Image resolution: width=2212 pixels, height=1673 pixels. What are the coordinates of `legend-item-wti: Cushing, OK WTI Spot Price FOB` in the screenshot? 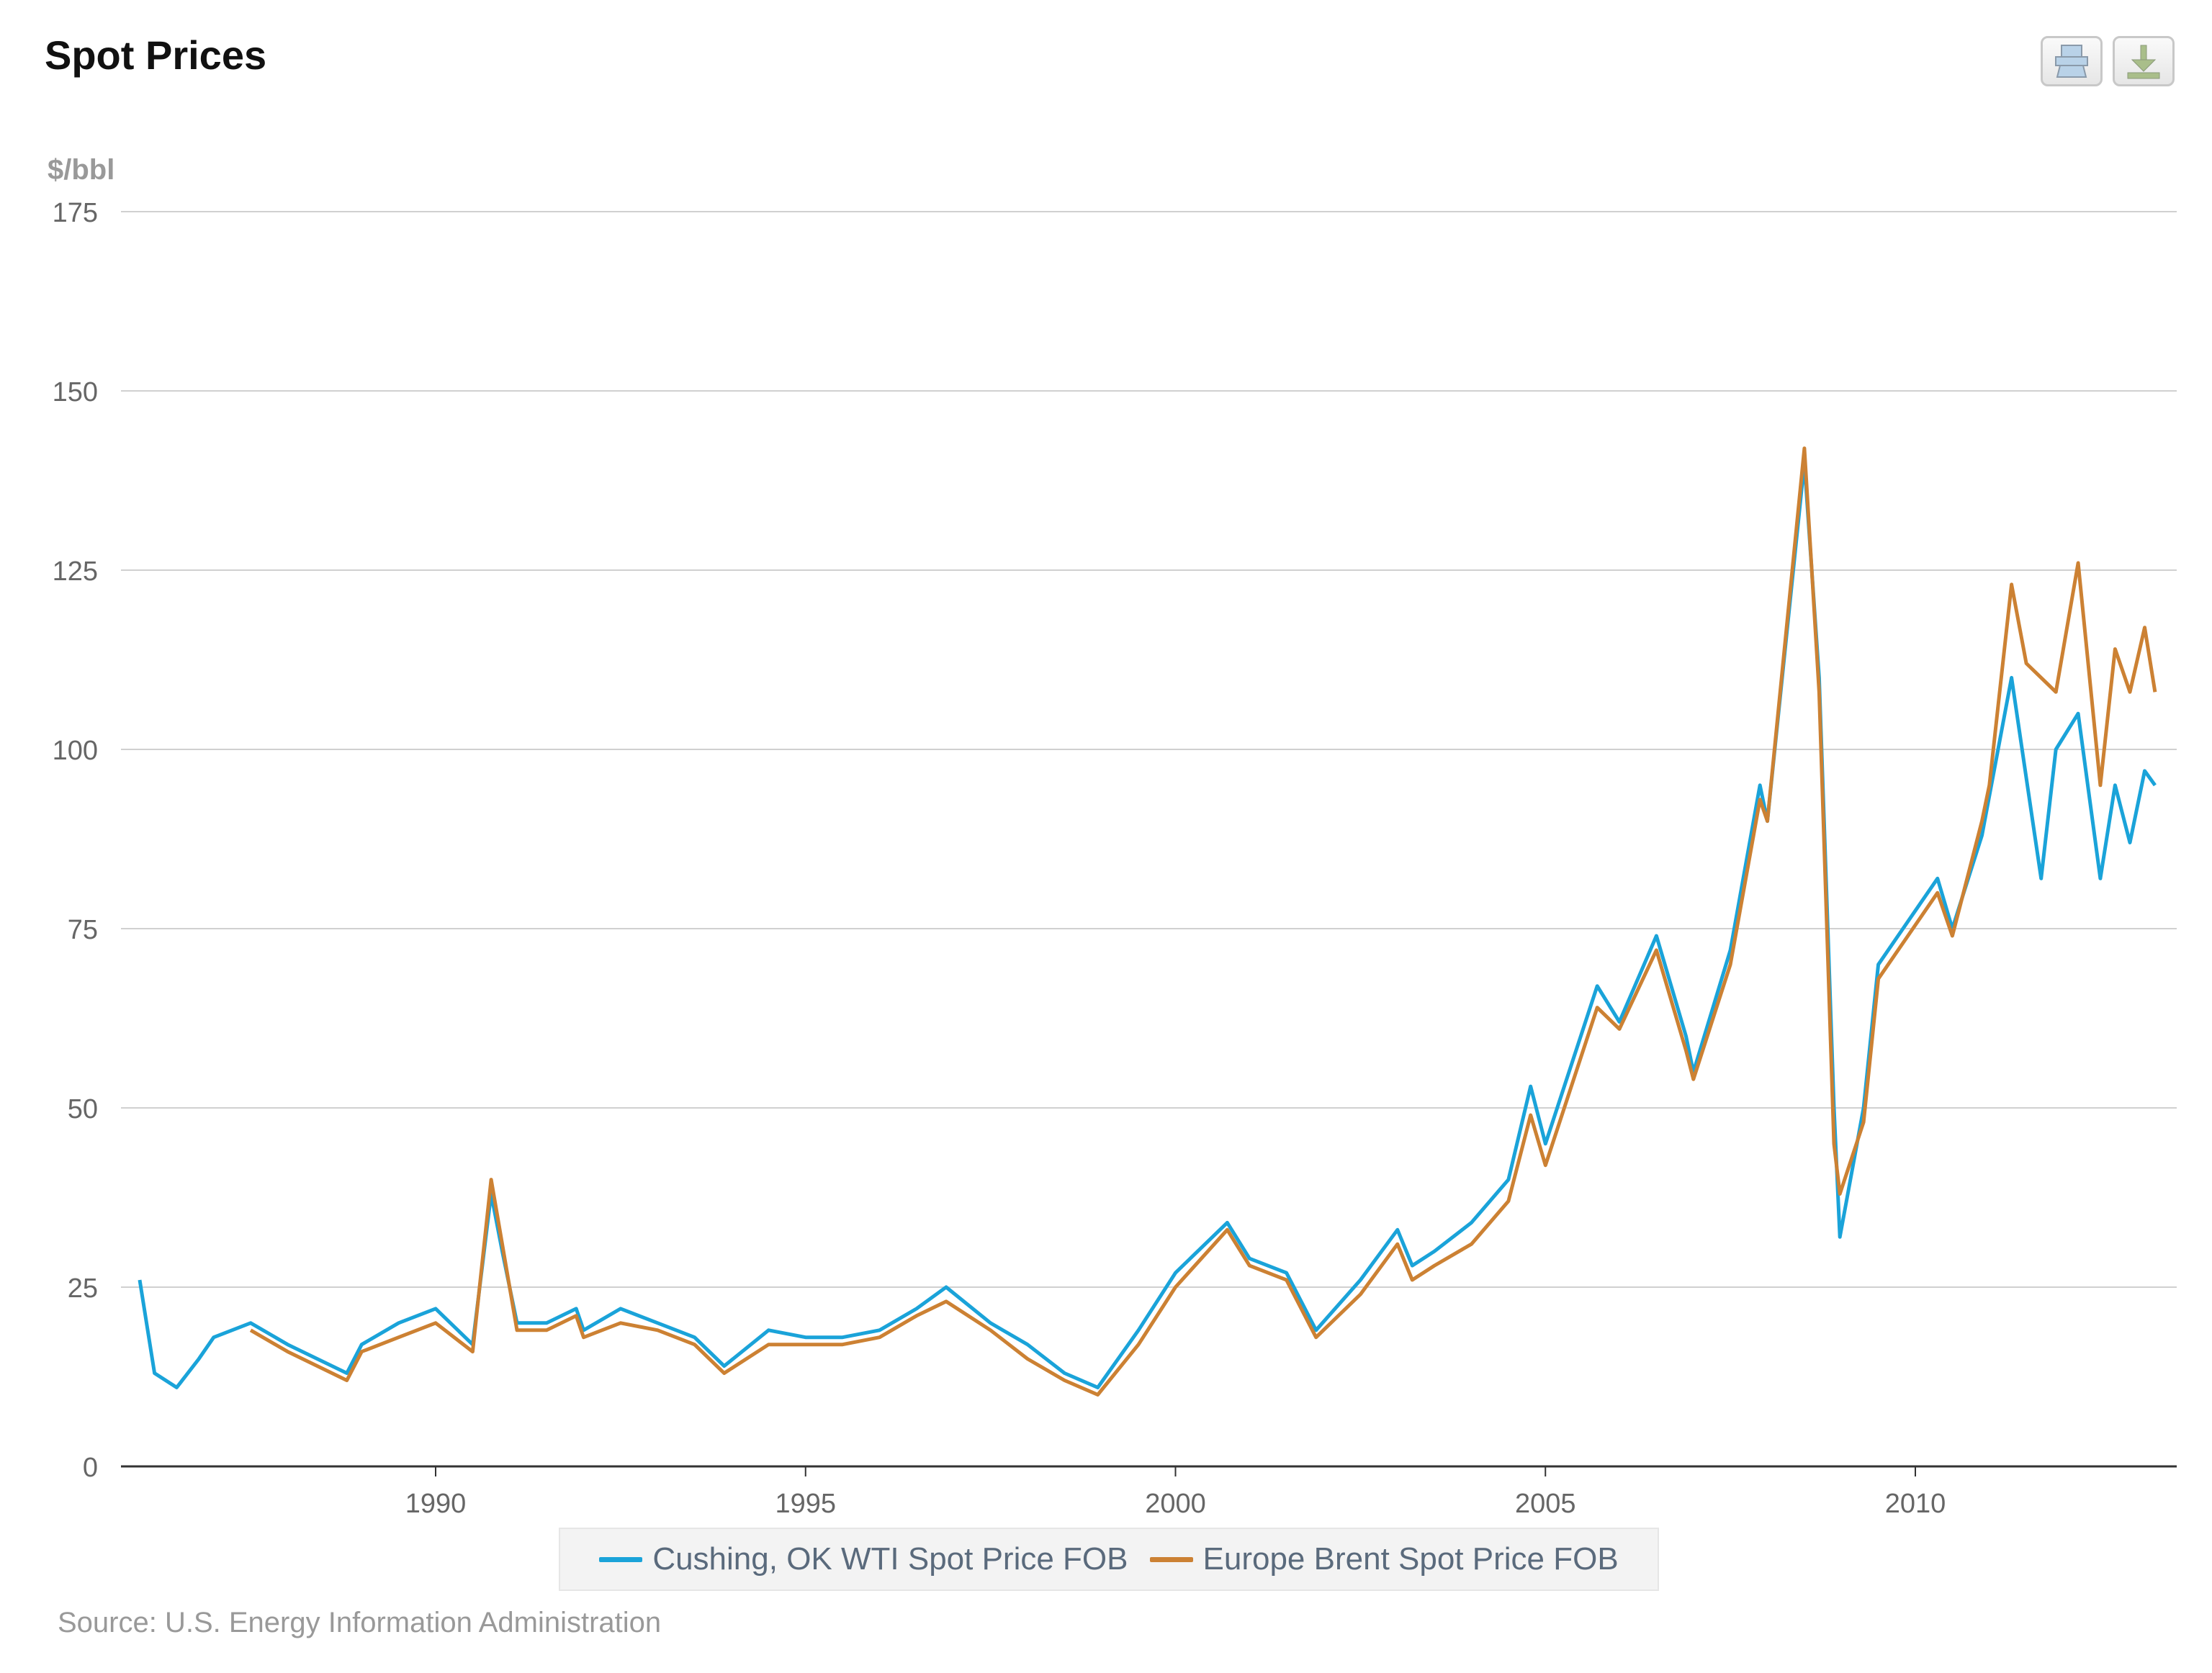 It's located at (864, 1559).